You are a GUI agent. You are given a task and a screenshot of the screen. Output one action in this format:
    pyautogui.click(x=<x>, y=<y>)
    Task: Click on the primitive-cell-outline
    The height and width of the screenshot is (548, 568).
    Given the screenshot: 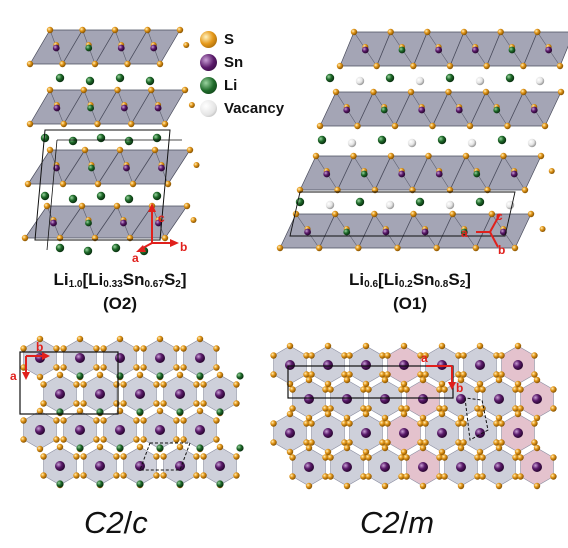 What is the action you would take?
    pyautogui.click(x=476, y=419)
    